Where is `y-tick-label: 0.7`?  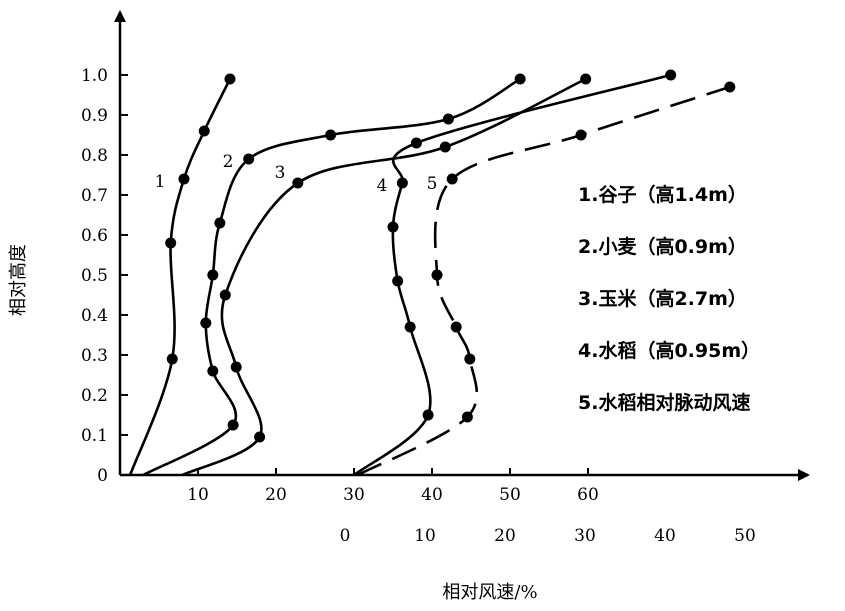
y-tick-label: 0.7 is located at coordinates (94, 196).